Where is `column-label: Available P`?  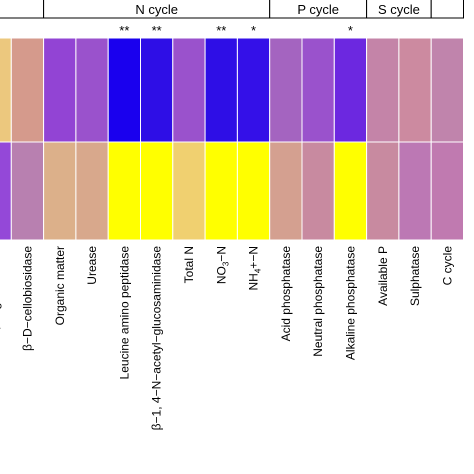 column-label: Available P is located at coordinates (383, 276).